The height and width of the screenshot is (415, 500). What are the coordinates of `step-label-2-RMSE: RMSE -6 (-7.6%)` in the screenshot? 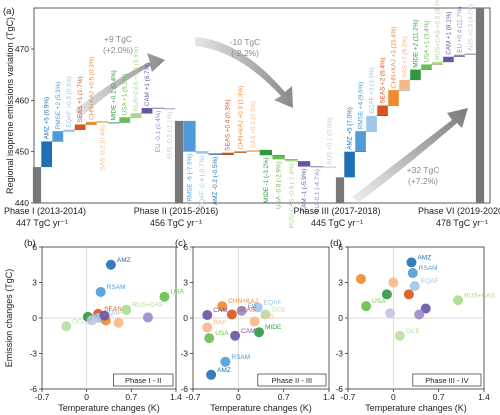 It's located at (189, 178).